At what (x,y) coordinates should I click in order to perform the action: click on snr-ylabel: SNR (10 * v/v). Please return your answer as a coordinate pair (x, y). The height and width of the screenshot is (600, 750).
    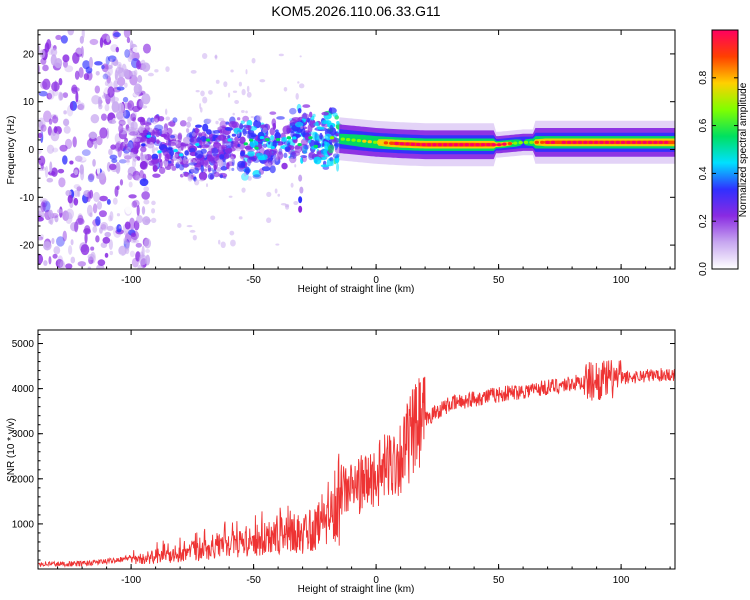
    Looking at the image, I should click on (11, 450).